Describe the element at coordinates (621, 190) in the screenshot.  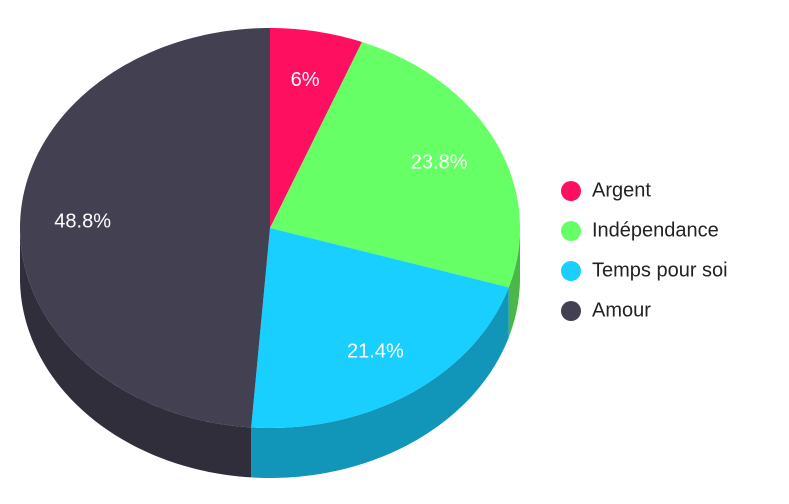
I see `legend-label: Argent` at that location.